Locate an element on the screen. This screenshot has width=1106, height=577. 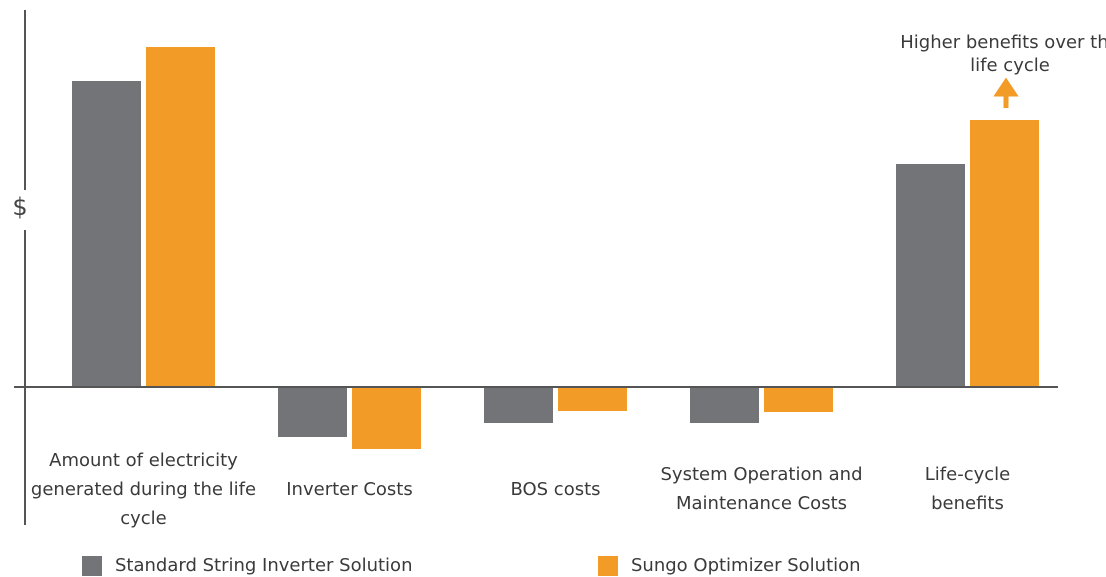
x-tick-label: Life-cycle benefits is located at coordinates (967, 489).